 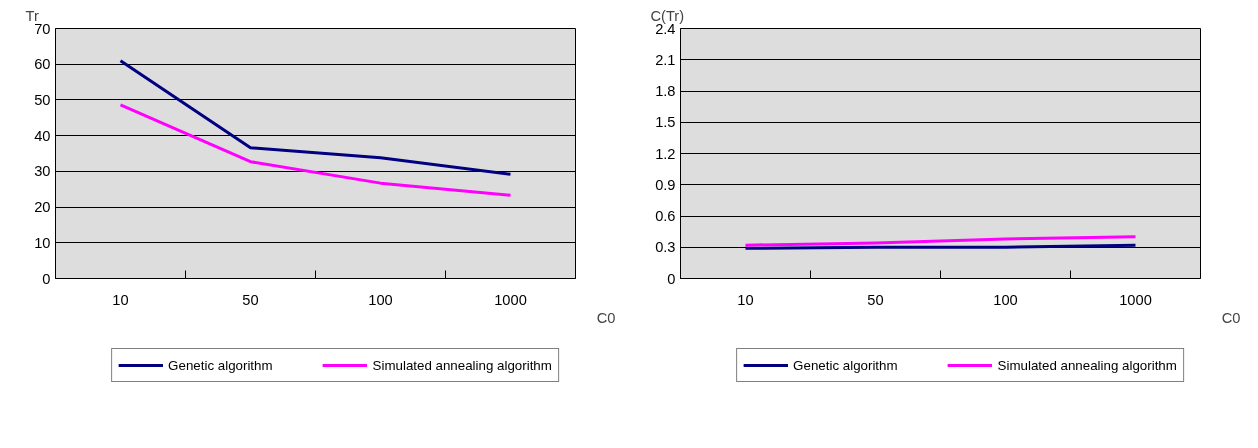 What do you see at coordinates (42, 242) in the screenshot?
I see `y-tick-label: 10` at bounding box center [42, 242].